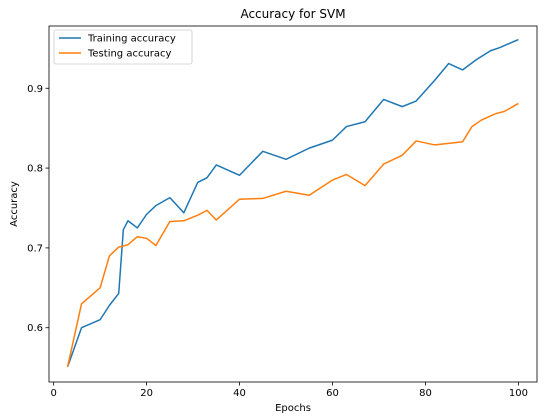 The height and width of the screenshot is (419, 550). I want to click on x-axis-title: Epochs, so click(293, 408).